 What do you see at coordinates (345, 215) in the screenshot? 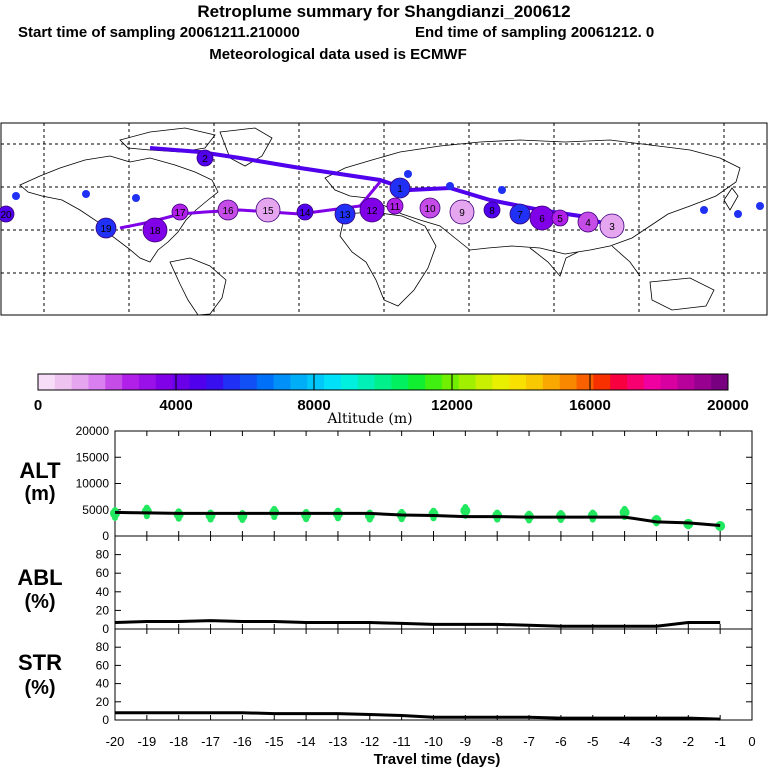
I see `map-marker-label: 13` at bounding box center [345, 215].